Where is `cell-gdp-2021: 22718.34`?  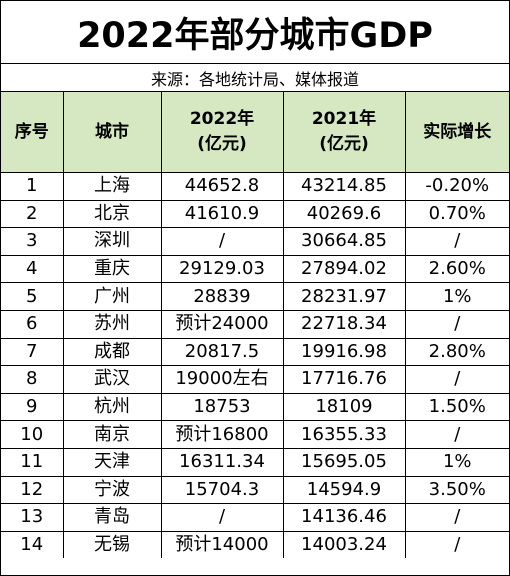 cell-gdp-2021: 22718.34 is located at coordinates (344, 324).